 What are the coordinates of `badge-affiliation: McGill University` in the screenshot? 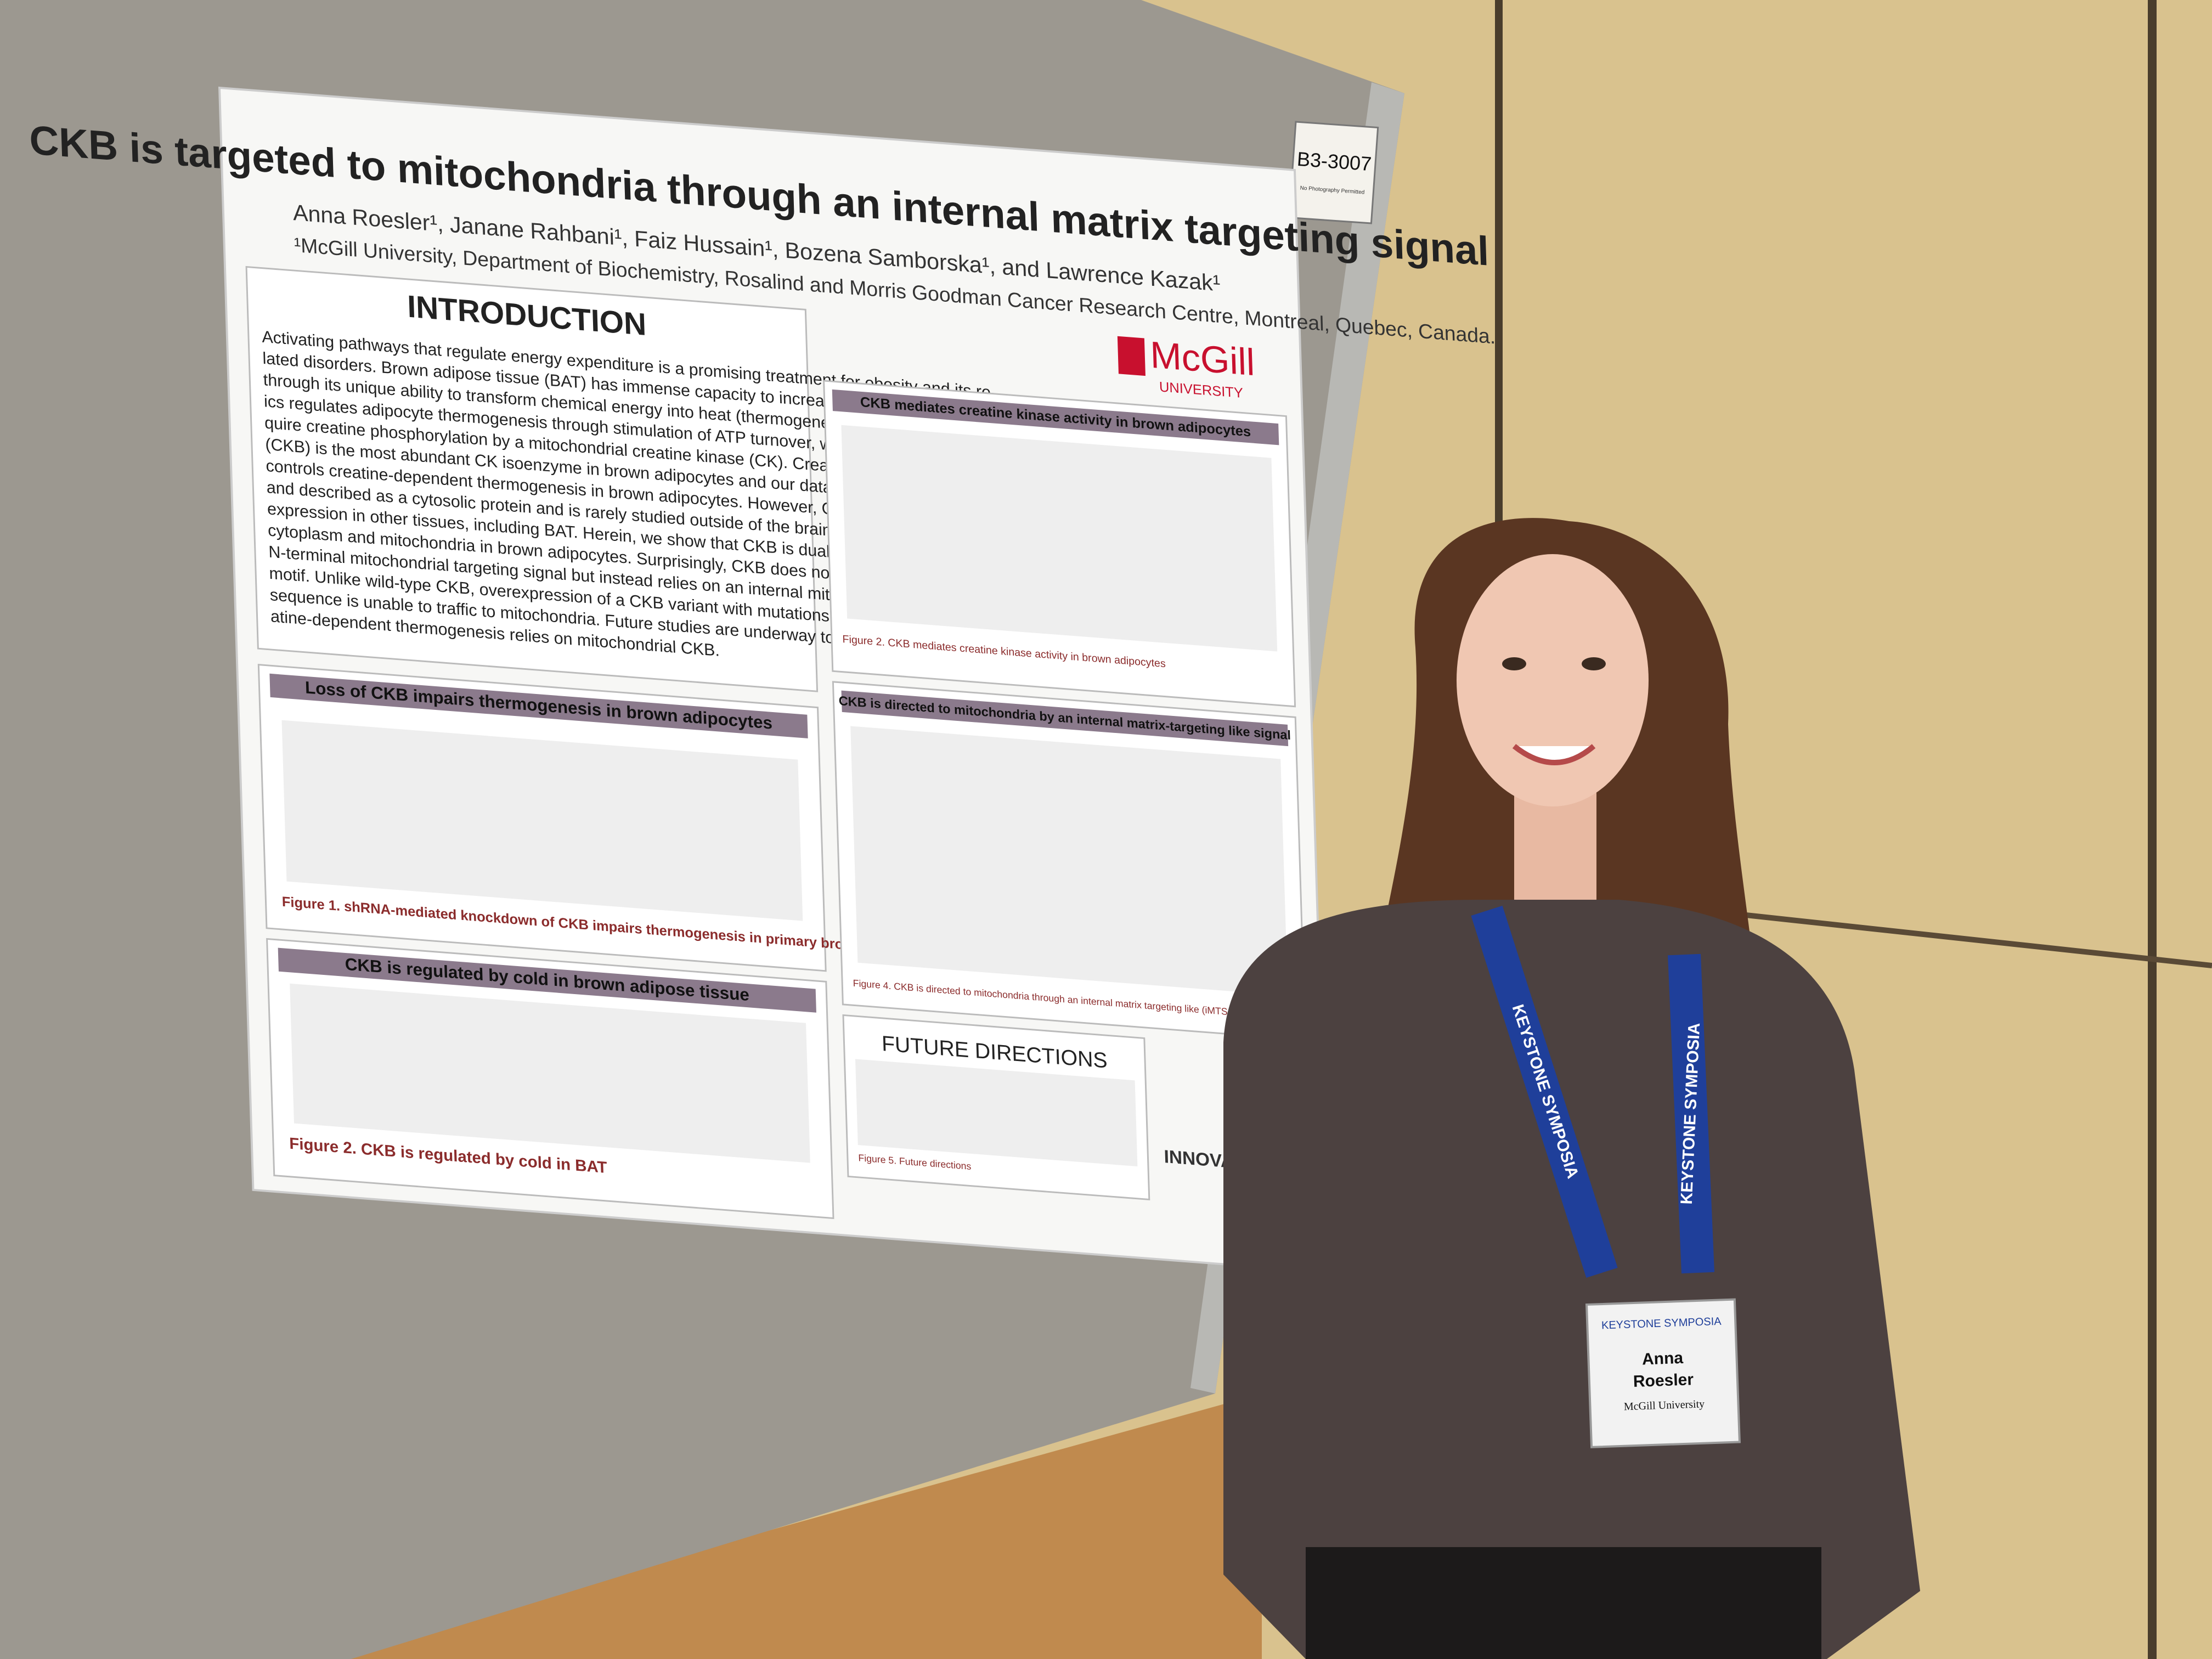 It's located at (1665, 1406).